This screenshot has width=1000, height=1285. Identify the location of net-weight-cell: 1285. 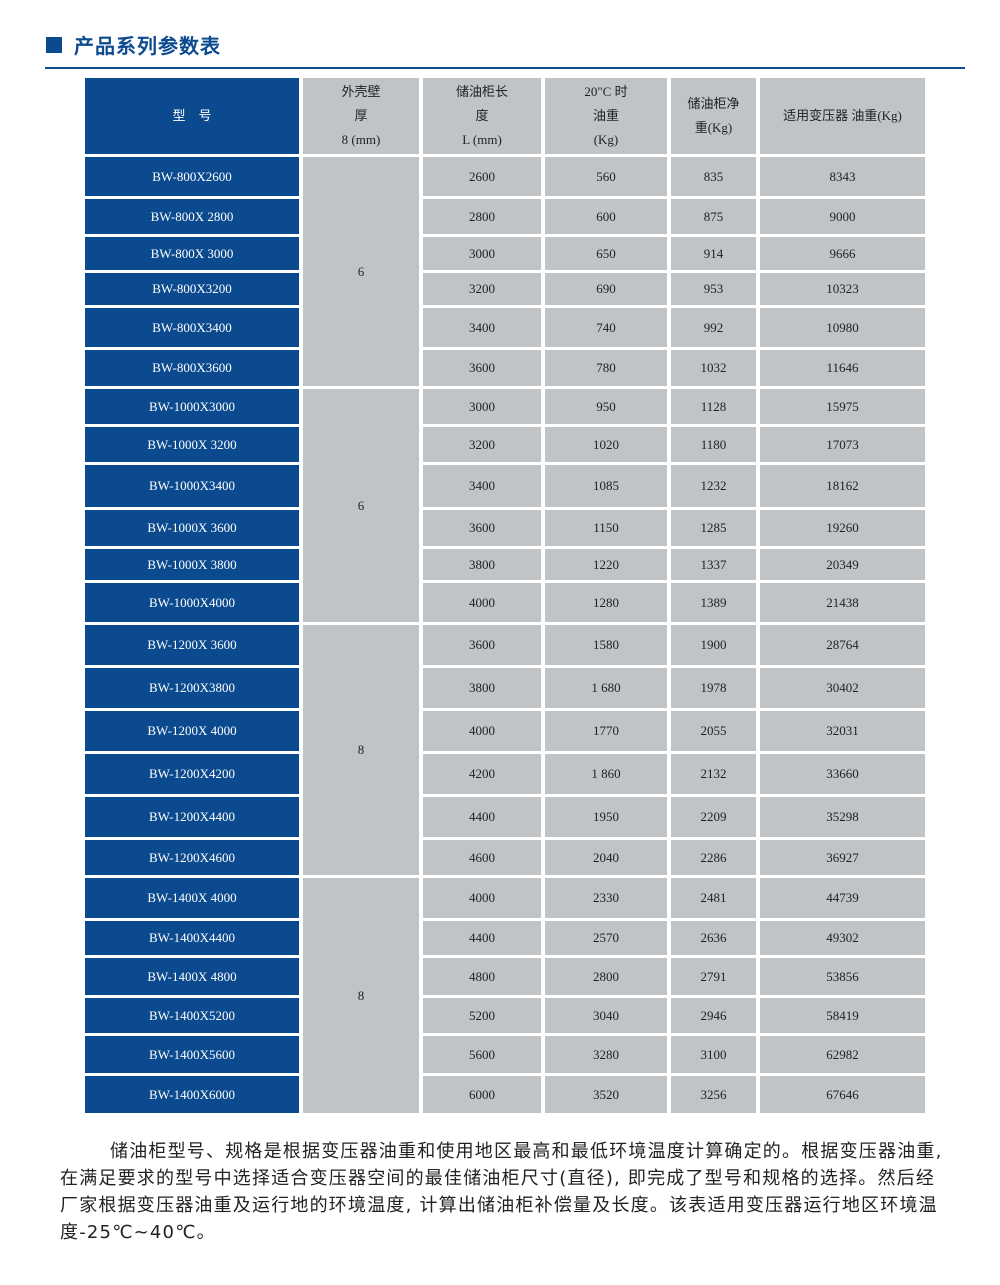
(713, 528).